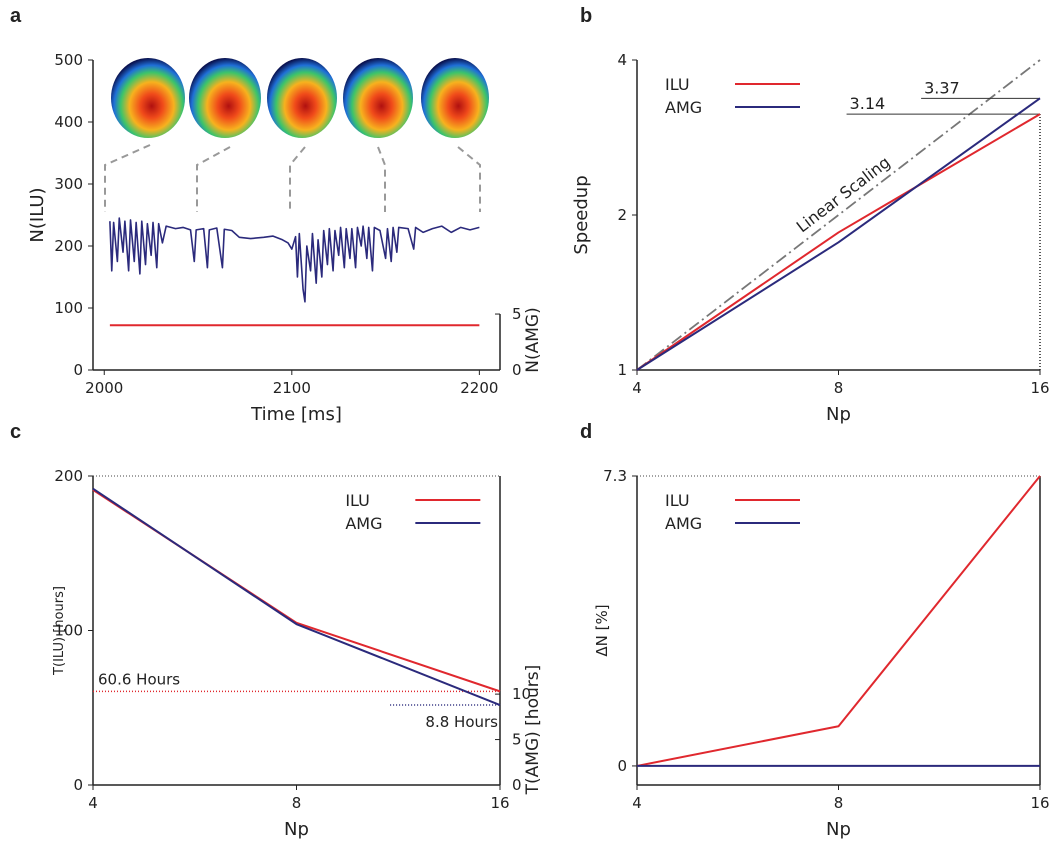  Describe the element at coordinates (16, 16) in the screenshot. I see `panel-label: a` at that location.